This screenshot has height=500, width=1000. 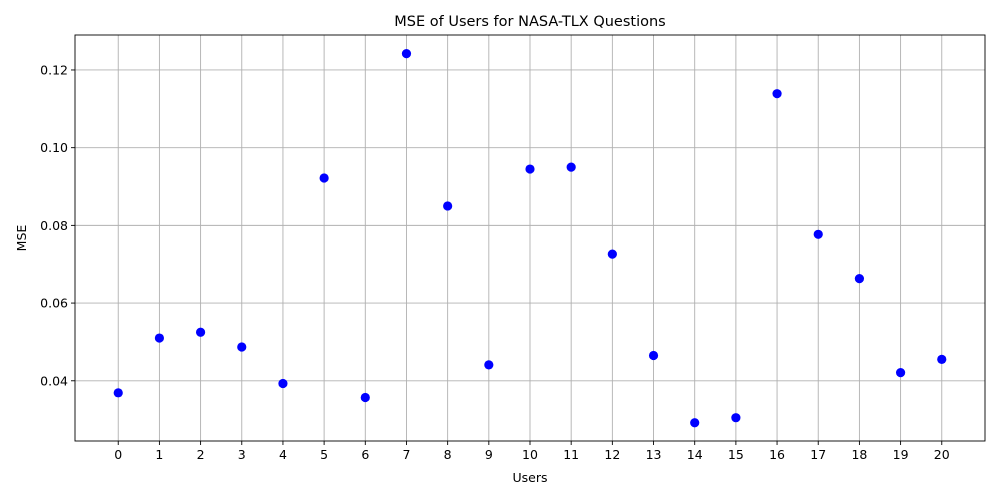 I want to click on y-tick-label: 0.04, so click(x=54, y=380).